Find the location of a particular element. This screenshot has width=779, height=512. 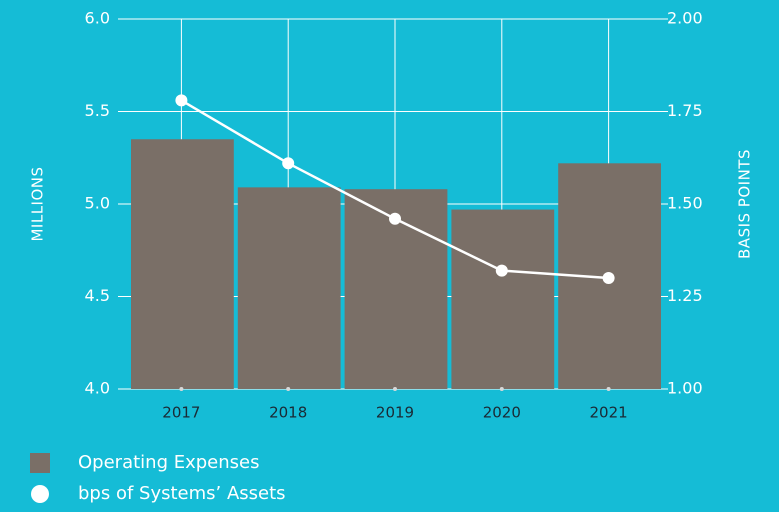

x-tick-label: 2020 is located at coordinates (502, 413).